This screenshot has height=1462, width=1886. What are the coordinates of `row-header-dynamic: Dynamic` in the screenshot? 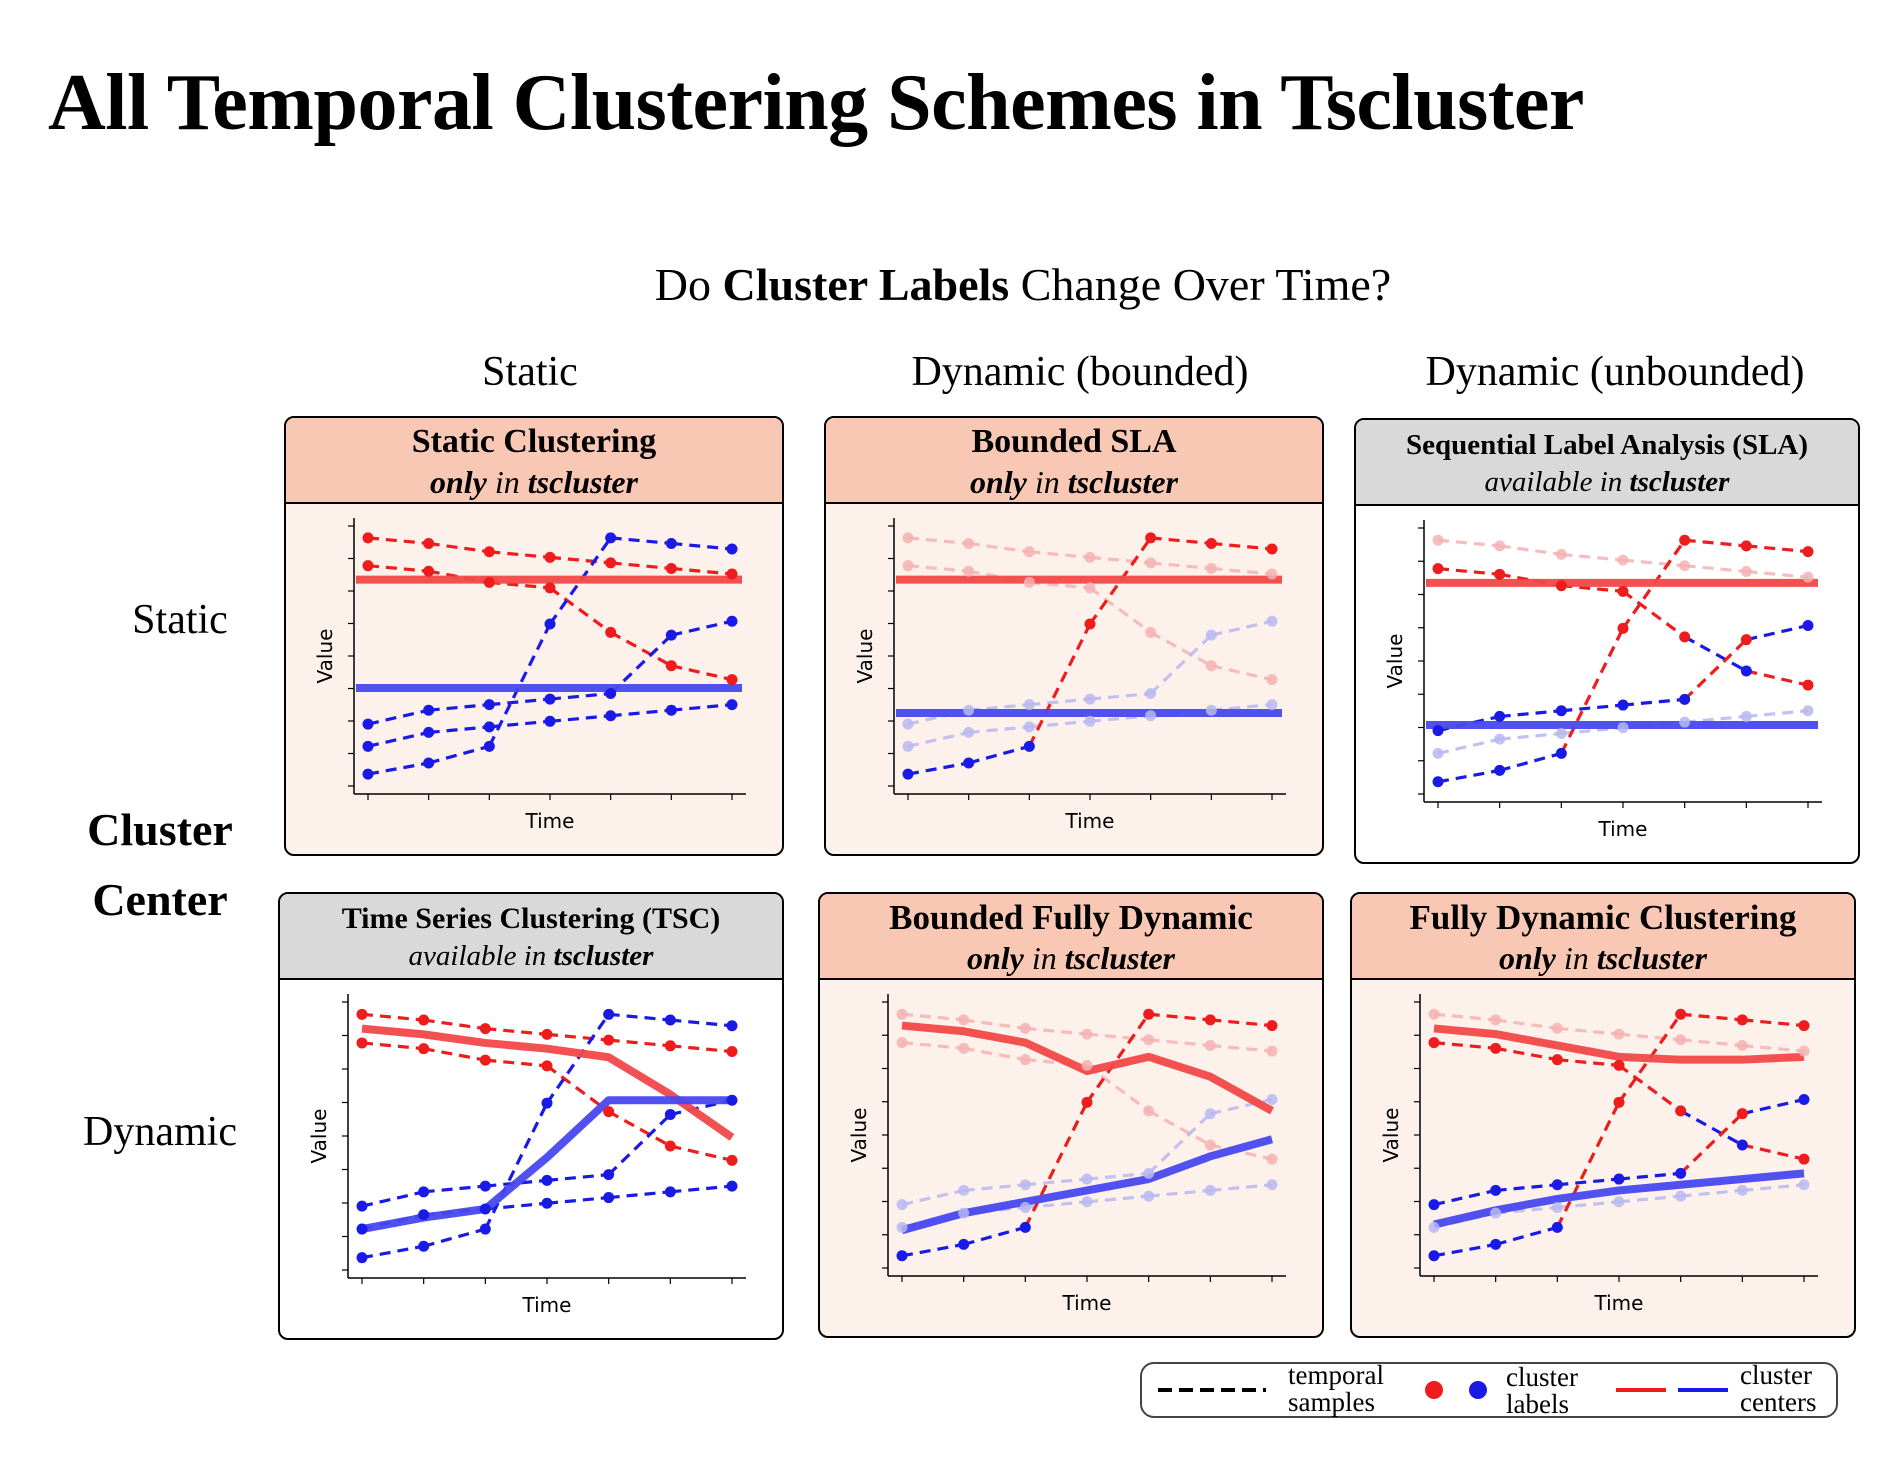 It's located at (160, 1132).